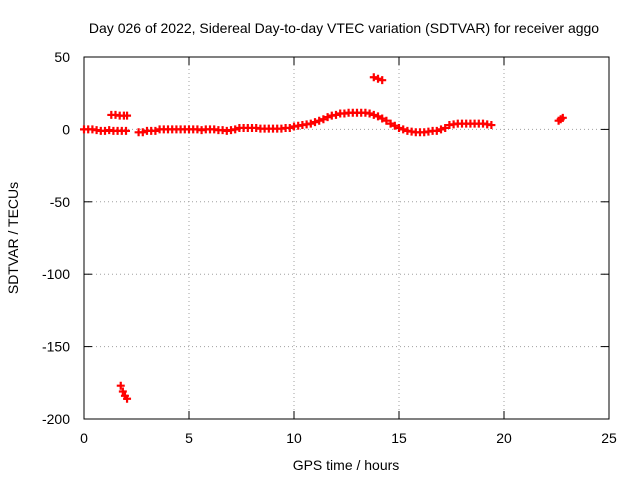 This screenshot has width=640, height=480. I want to click on x-tick-label: 15, so click(399, 438).